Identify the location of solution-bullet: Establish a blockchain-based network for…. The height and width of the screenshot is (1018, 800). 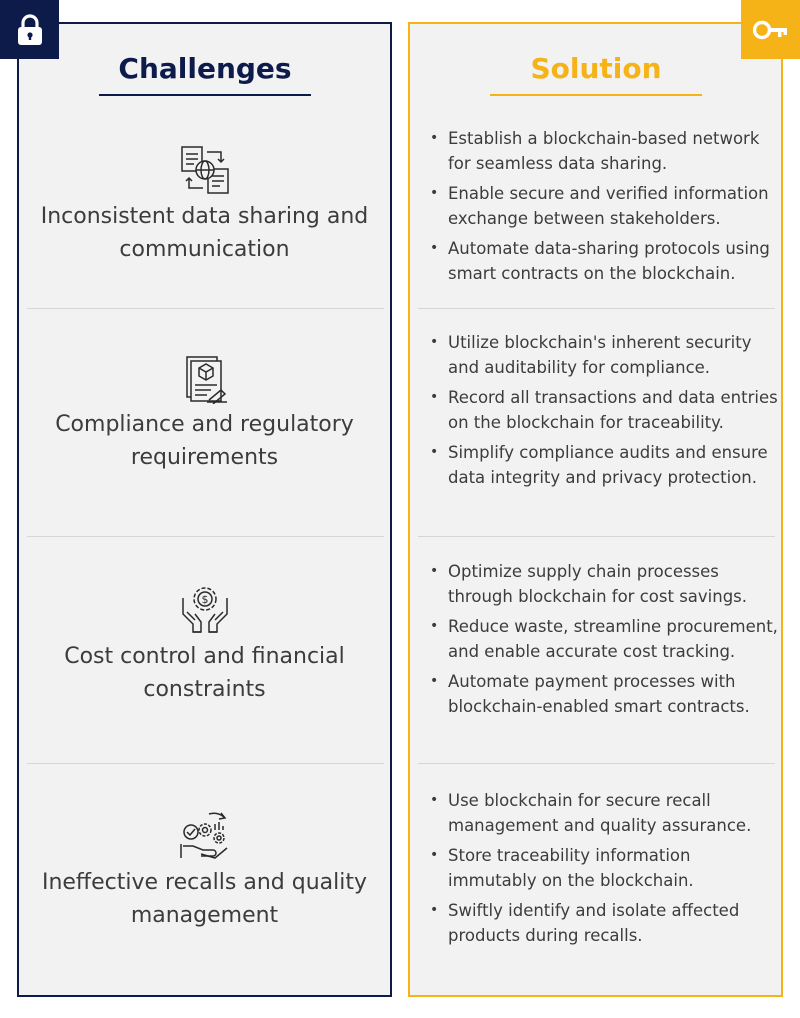
(604, 151).